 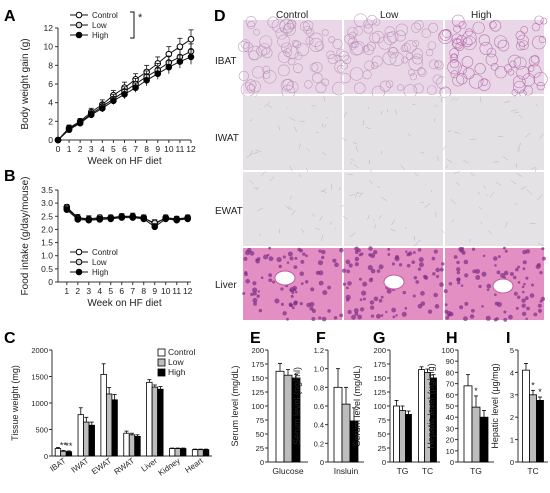 What do you see at coordinates (195, 453) in the screenshot?
I see `bar-heart-control` at bounding box center [195, 453].